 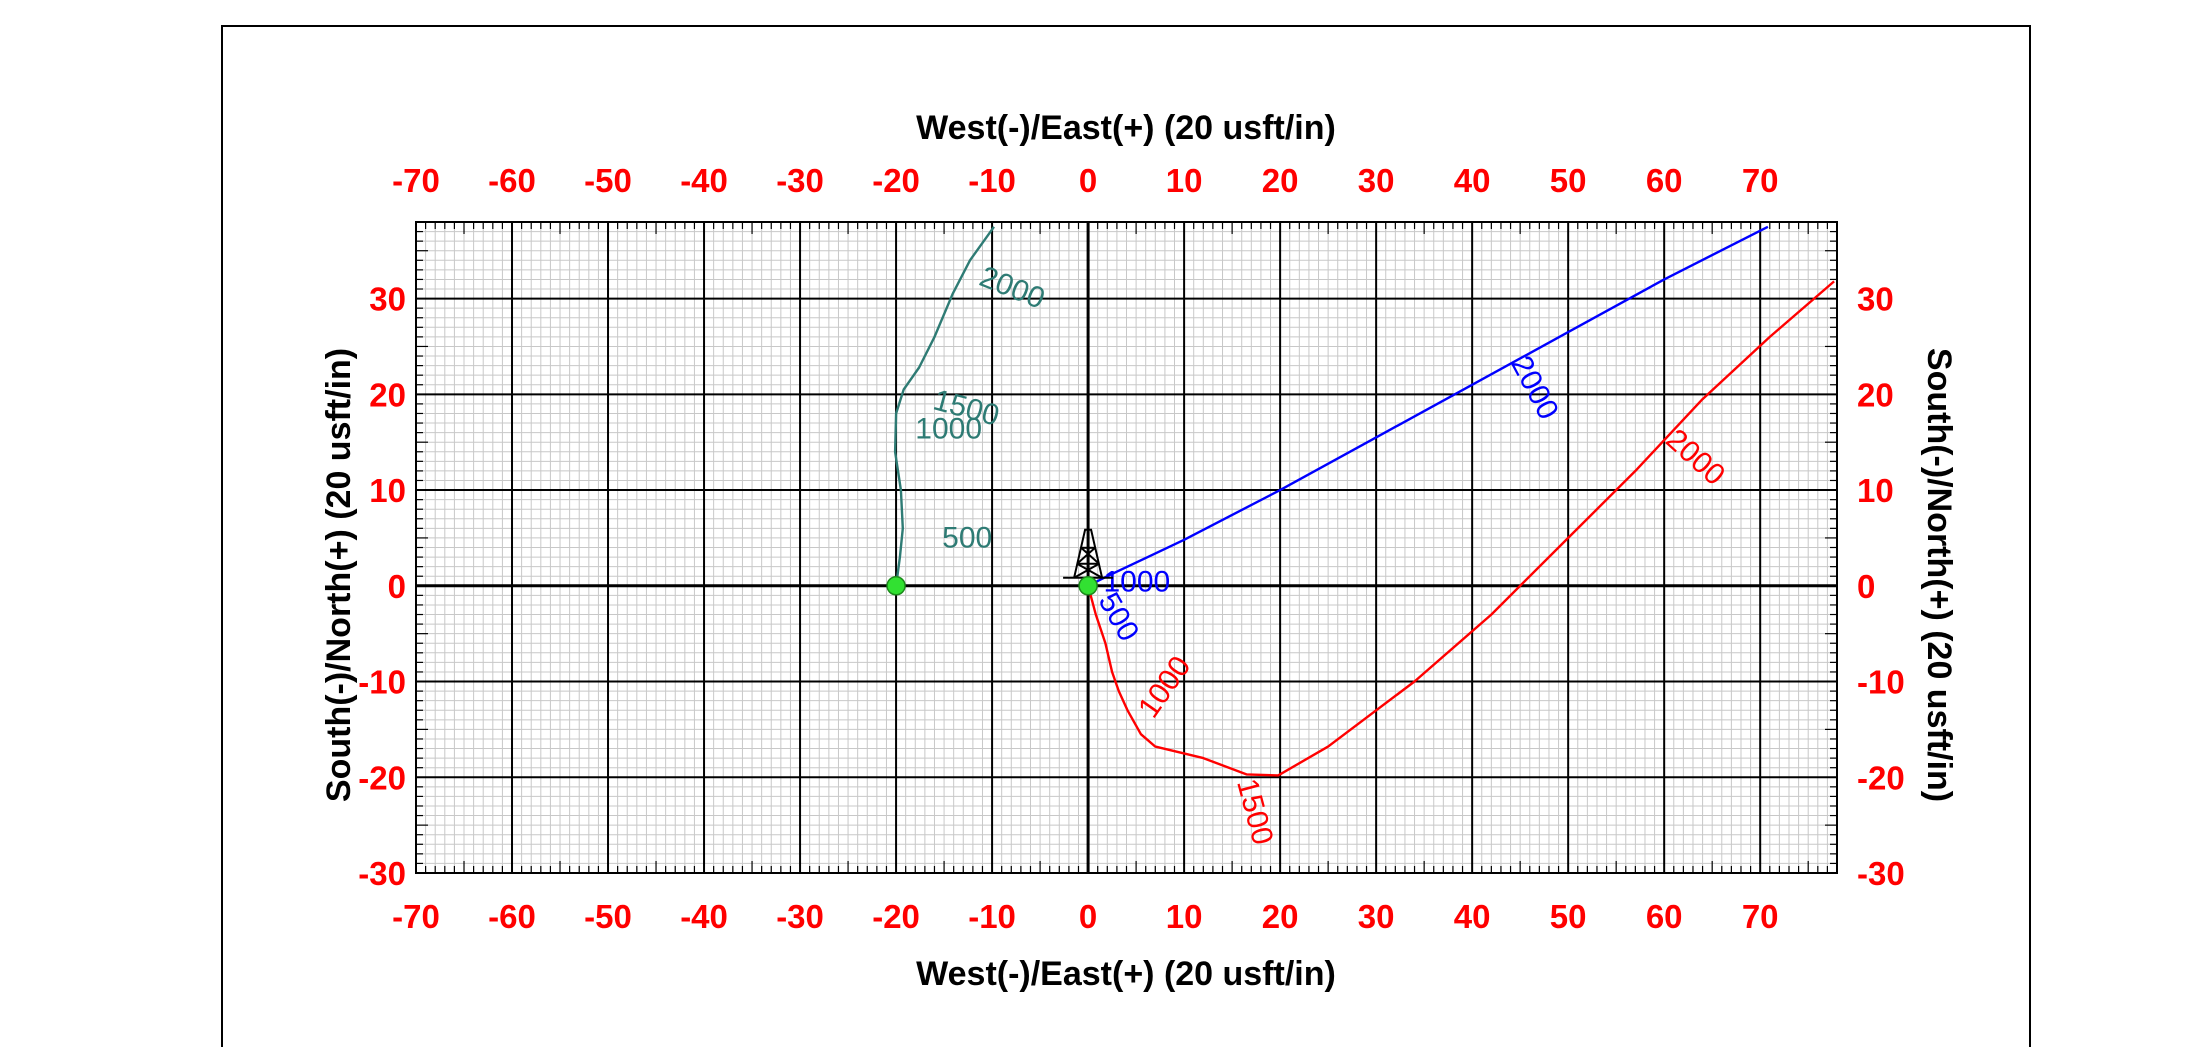 What do you see at coordinates (397, 586) in the screenshot?
I see `y-tick-label-left: 0` at bounding box center [397, 586].